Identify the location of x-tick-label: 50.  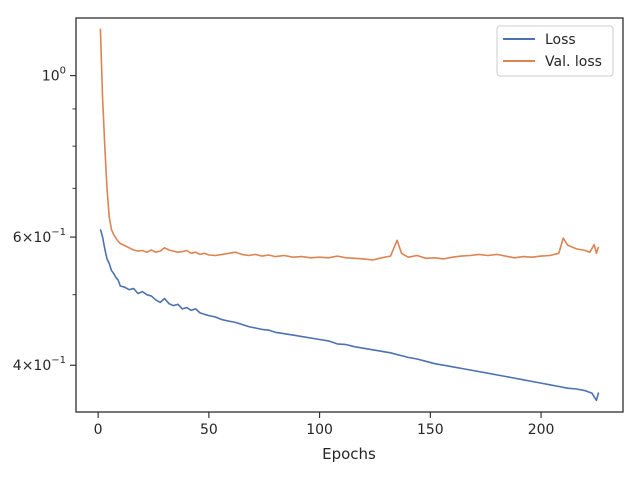
(209, 430).